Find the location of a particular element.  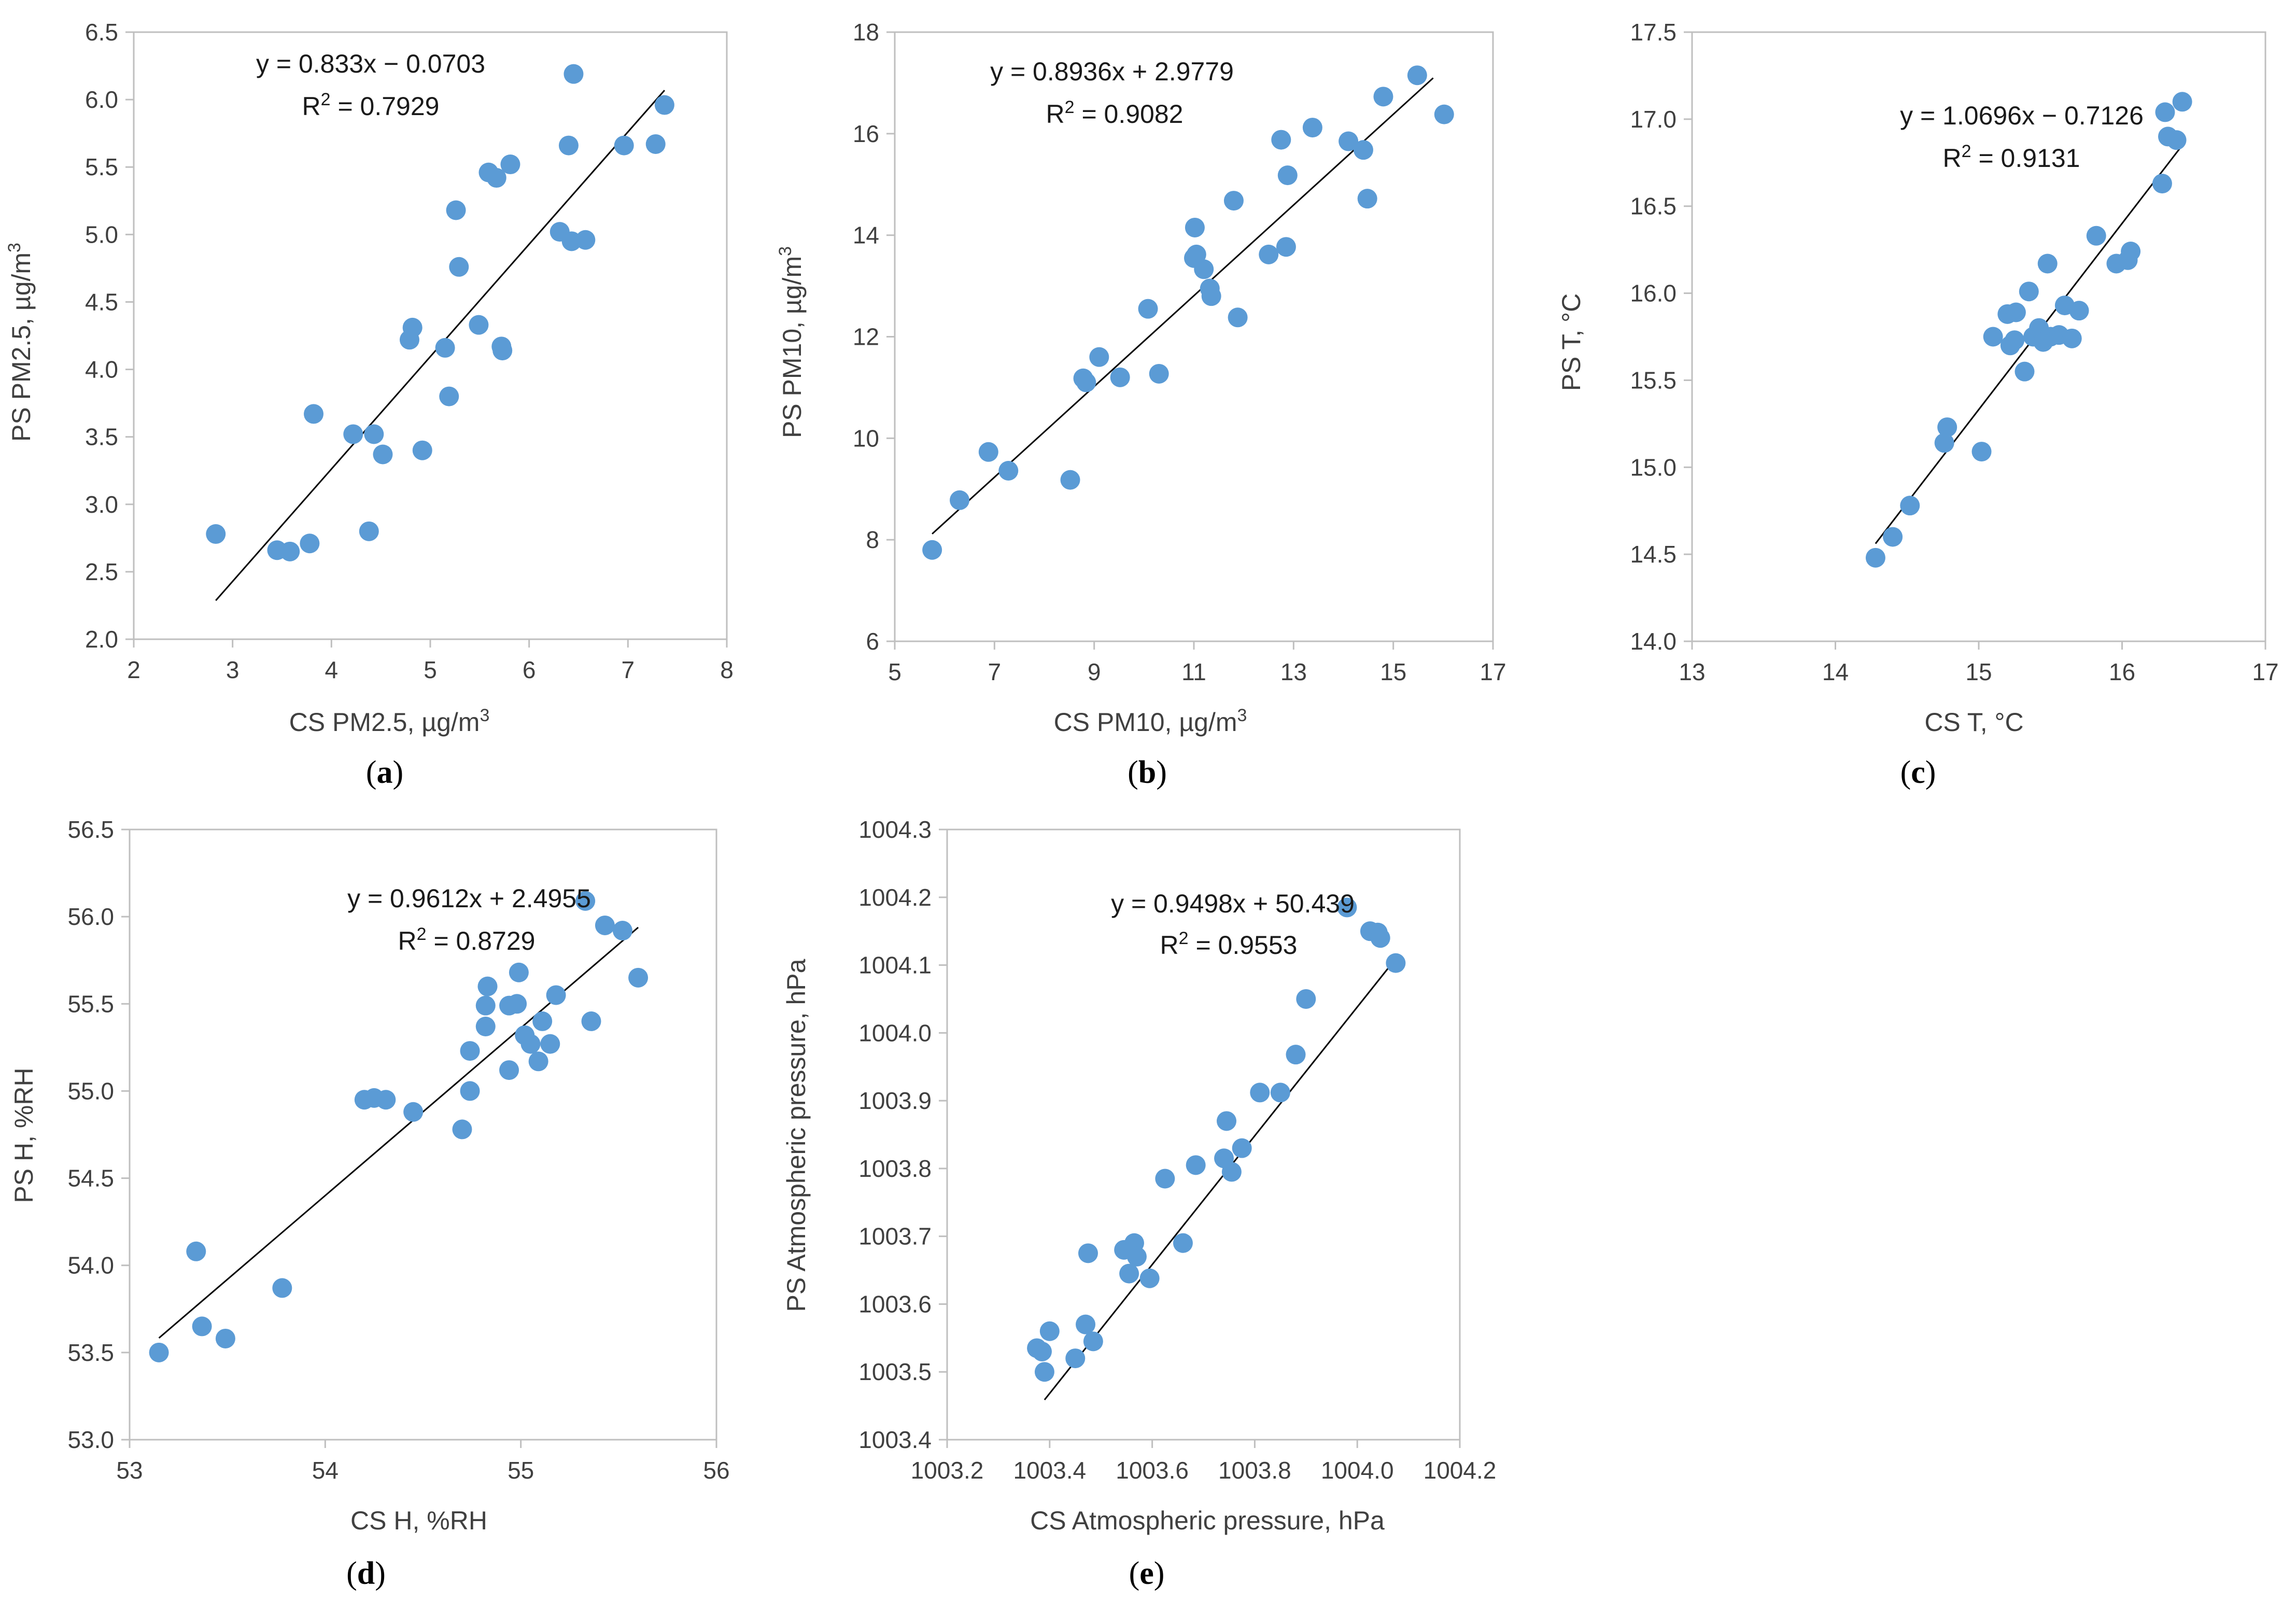

x-axis-label: CS T, °C is located at coordinates (1973, 722).